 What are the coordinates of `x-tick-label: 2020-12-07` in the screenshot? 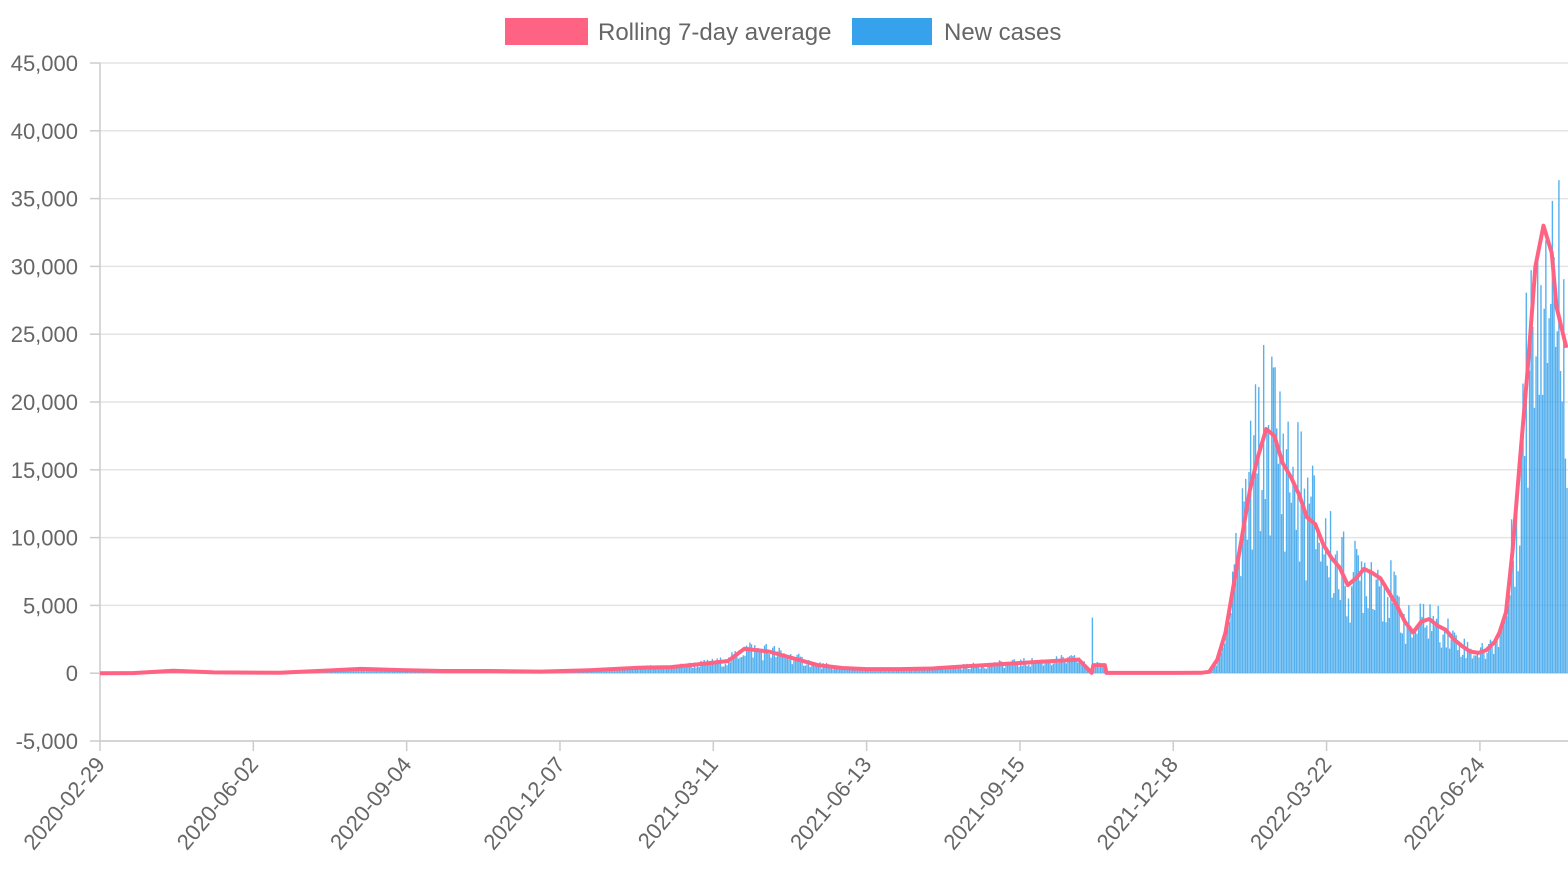 It's located at (523, 803).